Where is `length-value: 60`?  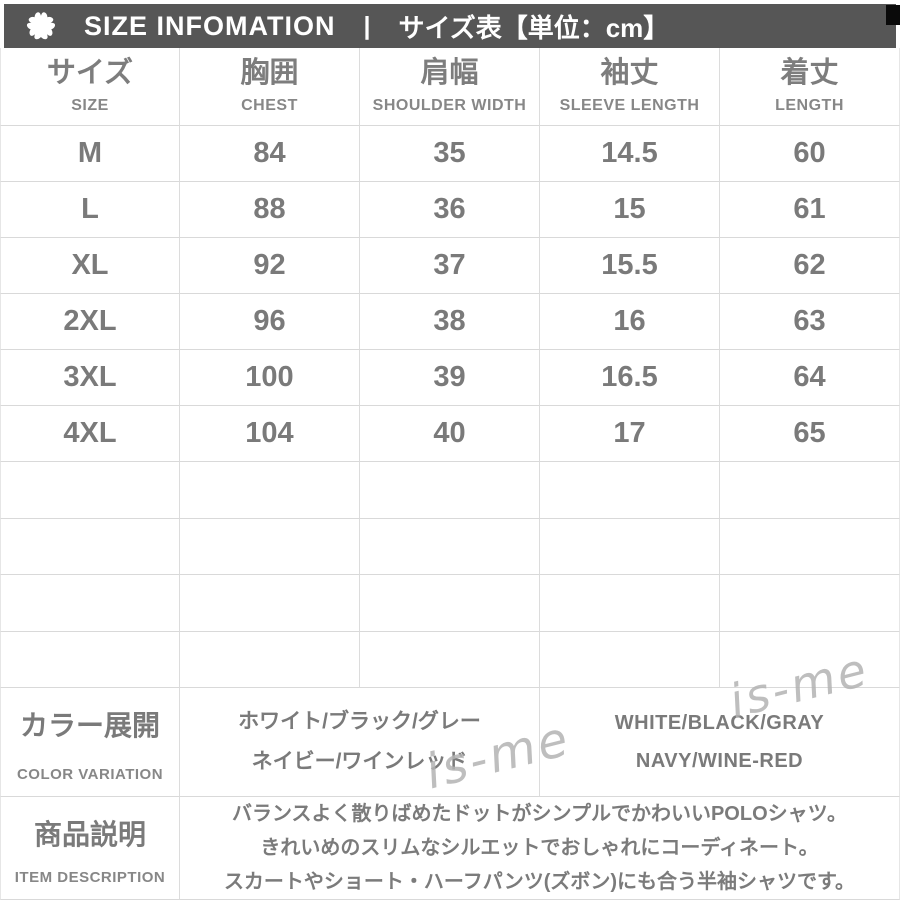 length-value: 60 is located at coordinates (810, 154).